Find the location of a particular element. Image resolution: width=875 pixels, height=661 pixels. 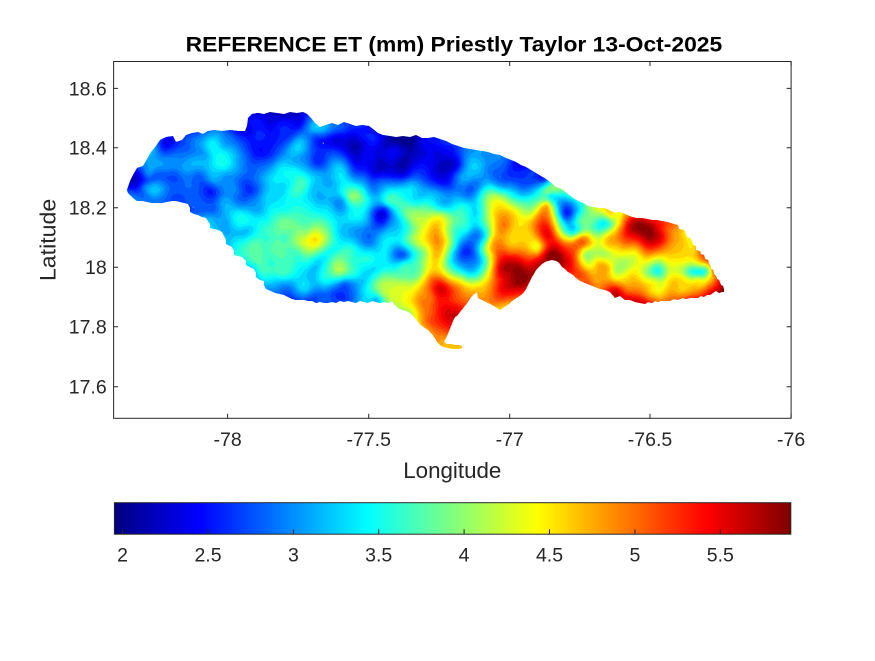

svg-text: Latitude is located at coordinates (47, 240).